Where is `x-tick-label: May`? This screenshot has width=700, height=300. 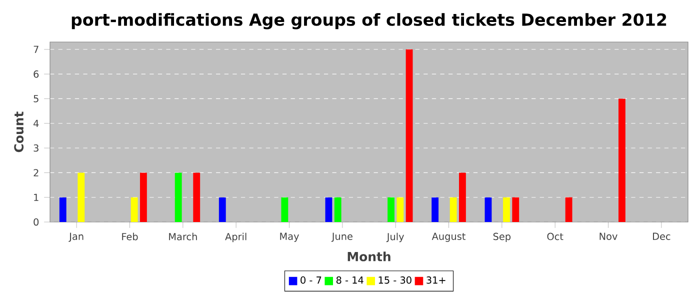
x-tick-label: May is located at coordinates (289, 237).